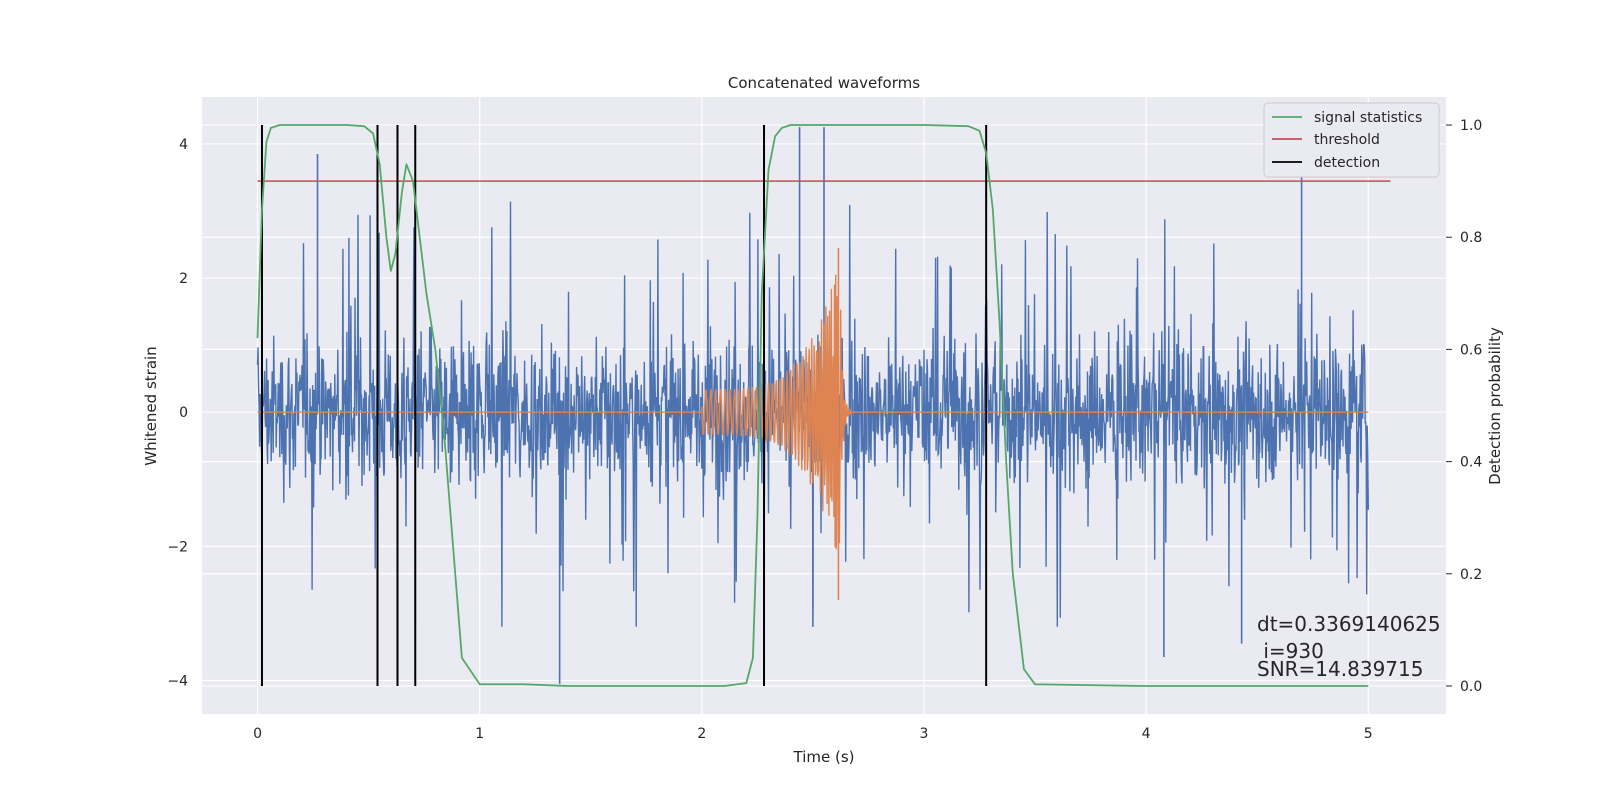  I want to click on y2-tick-label: 0.6, so click(1471, 350).